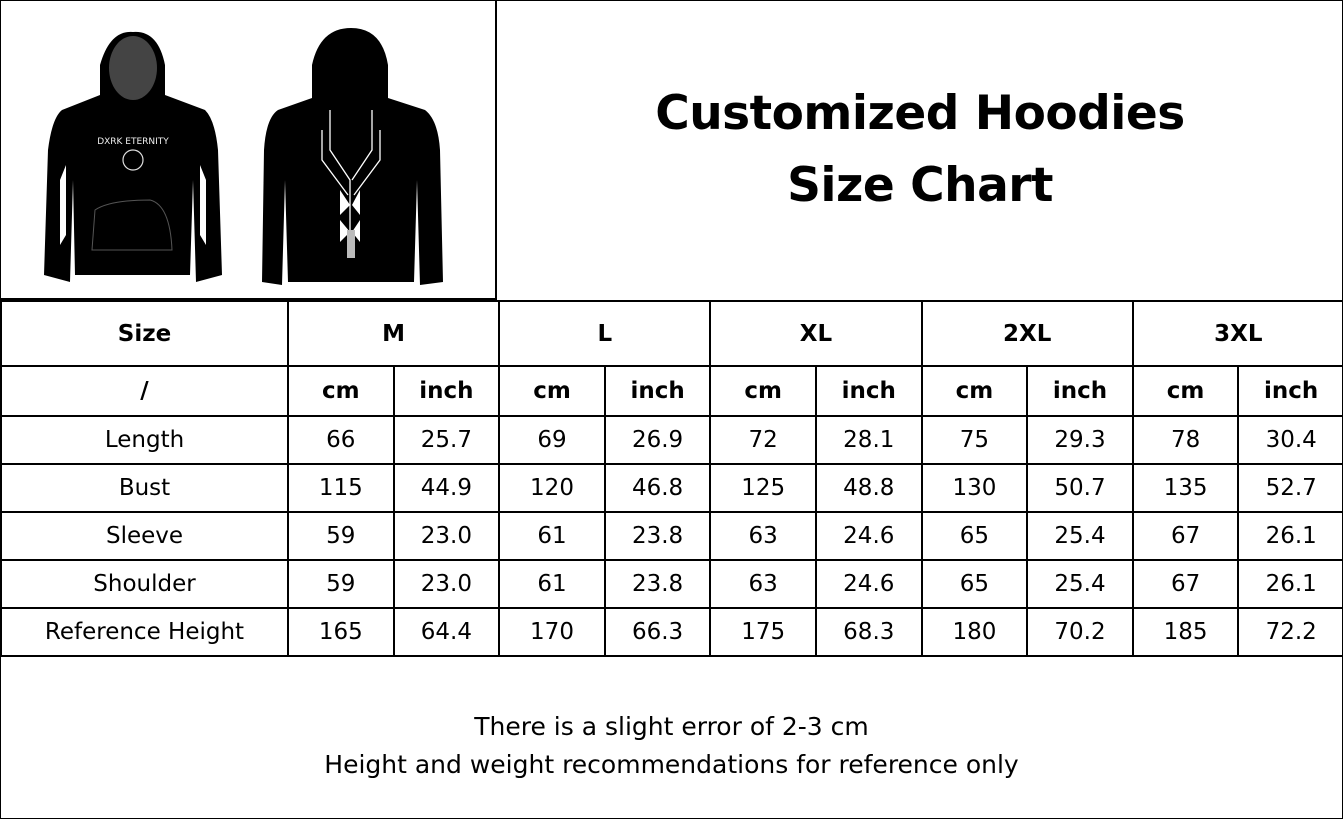 The width and height of the screenshot is (1343, 819). I want to click on table-cell: 66.3, so click(657, 632).